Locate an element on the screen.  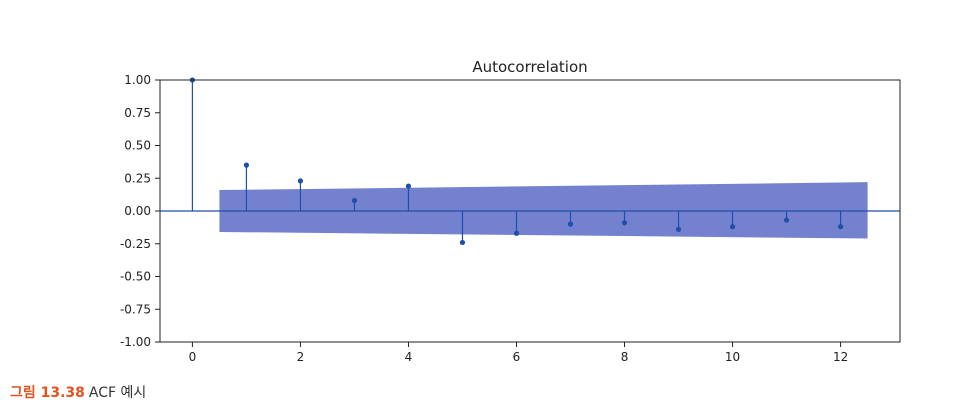
y-tick-label: -0.25 is located at coordinates (135, 244).